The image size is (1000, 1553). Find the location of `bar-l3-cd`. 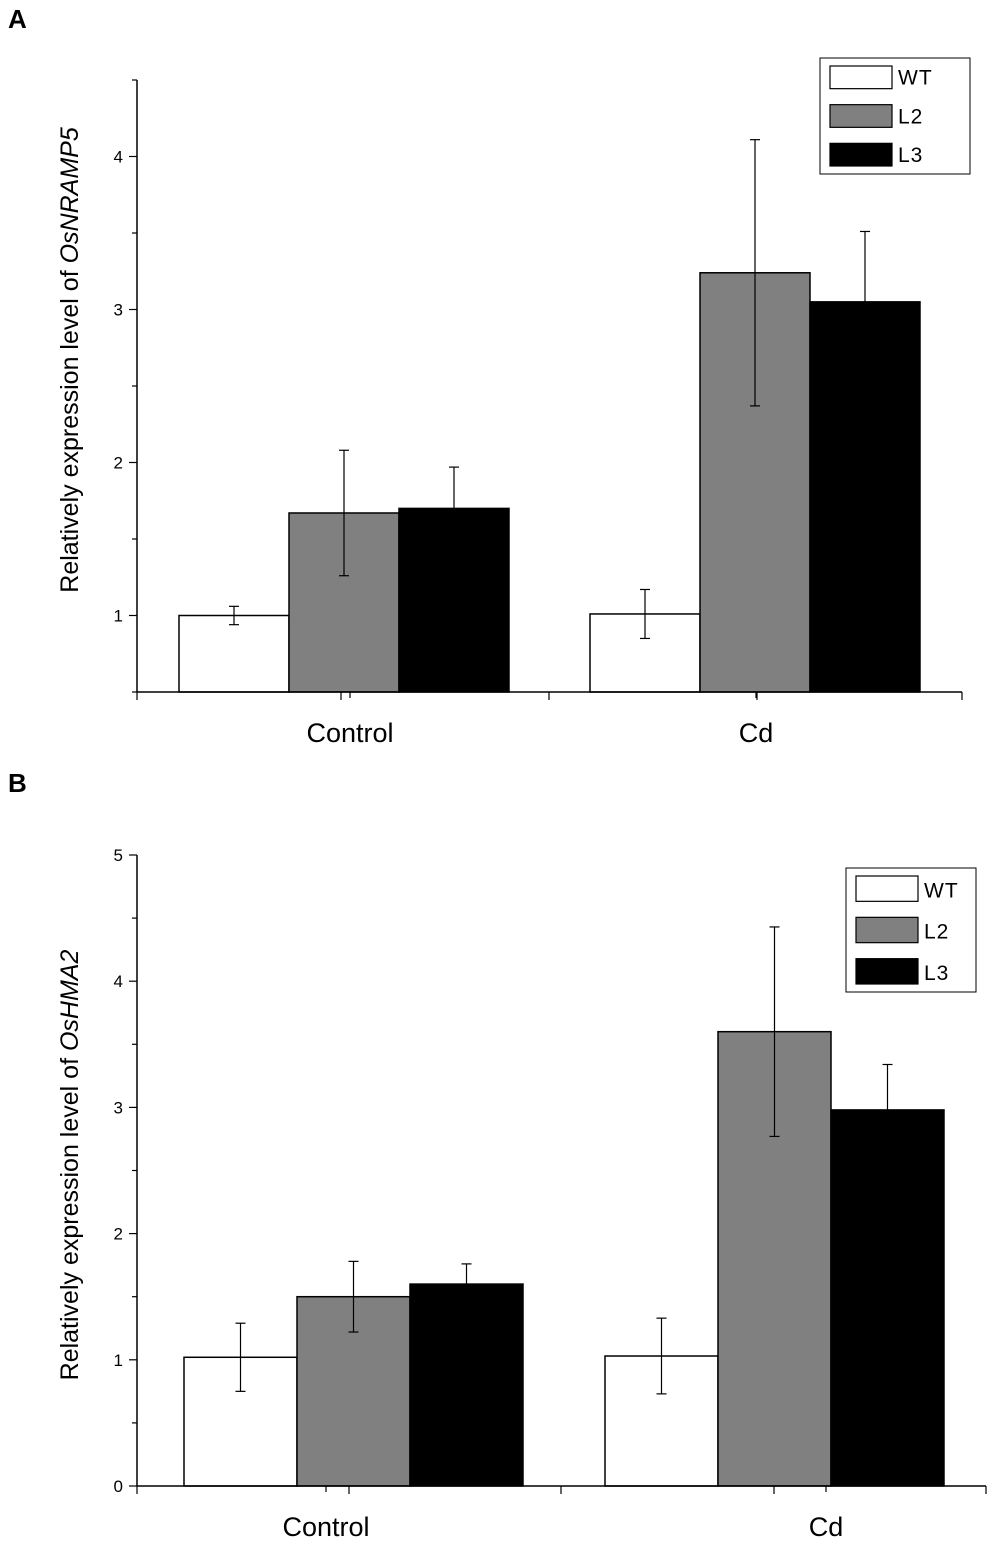

bar-l3-cd is located at coordinates (887, 1298).